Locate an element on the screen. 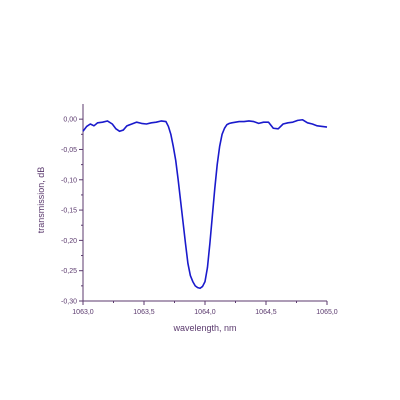 This screenshot has width=400, height=400. x-tick-label: 1063,0 is located at coordinates (83, 312).